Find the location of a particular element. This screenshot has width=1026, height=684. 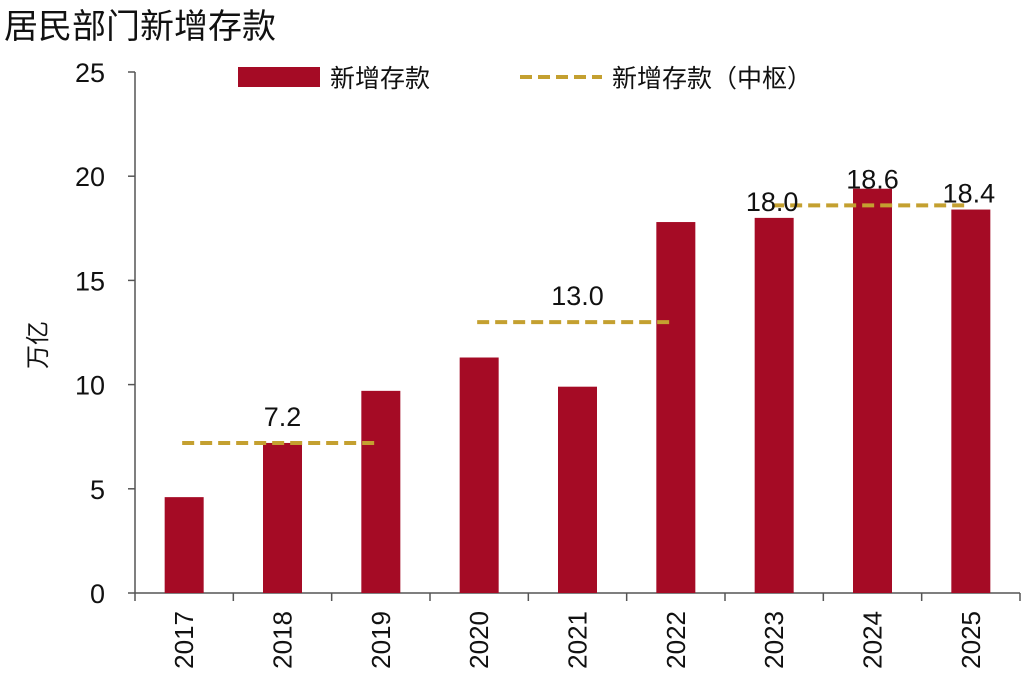

x-tick-label: 2021 is located at coordinates (578, 640).